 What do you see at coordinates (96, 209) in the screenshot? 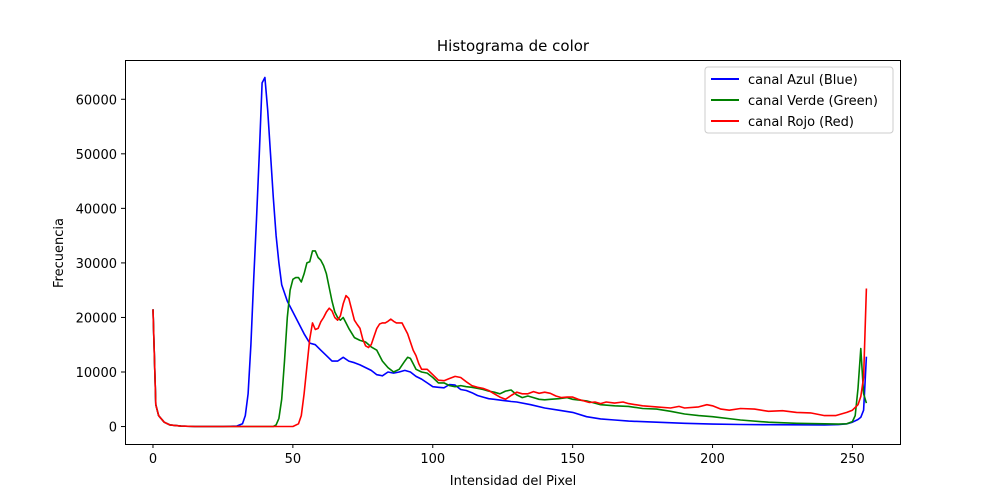
I see `y-tick-label-4: 40000` at bounding box center [96, 209].